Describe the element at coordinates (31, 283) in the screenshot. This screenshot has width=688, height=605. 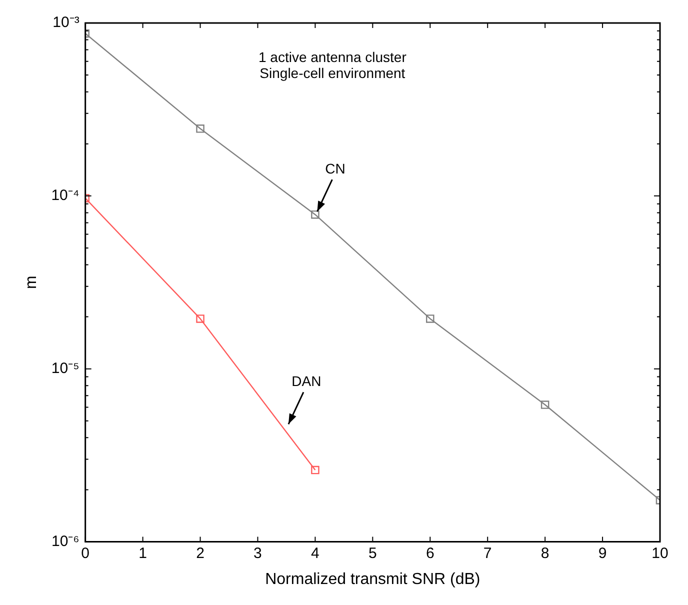
I see `y-axis-title: m` at that location.